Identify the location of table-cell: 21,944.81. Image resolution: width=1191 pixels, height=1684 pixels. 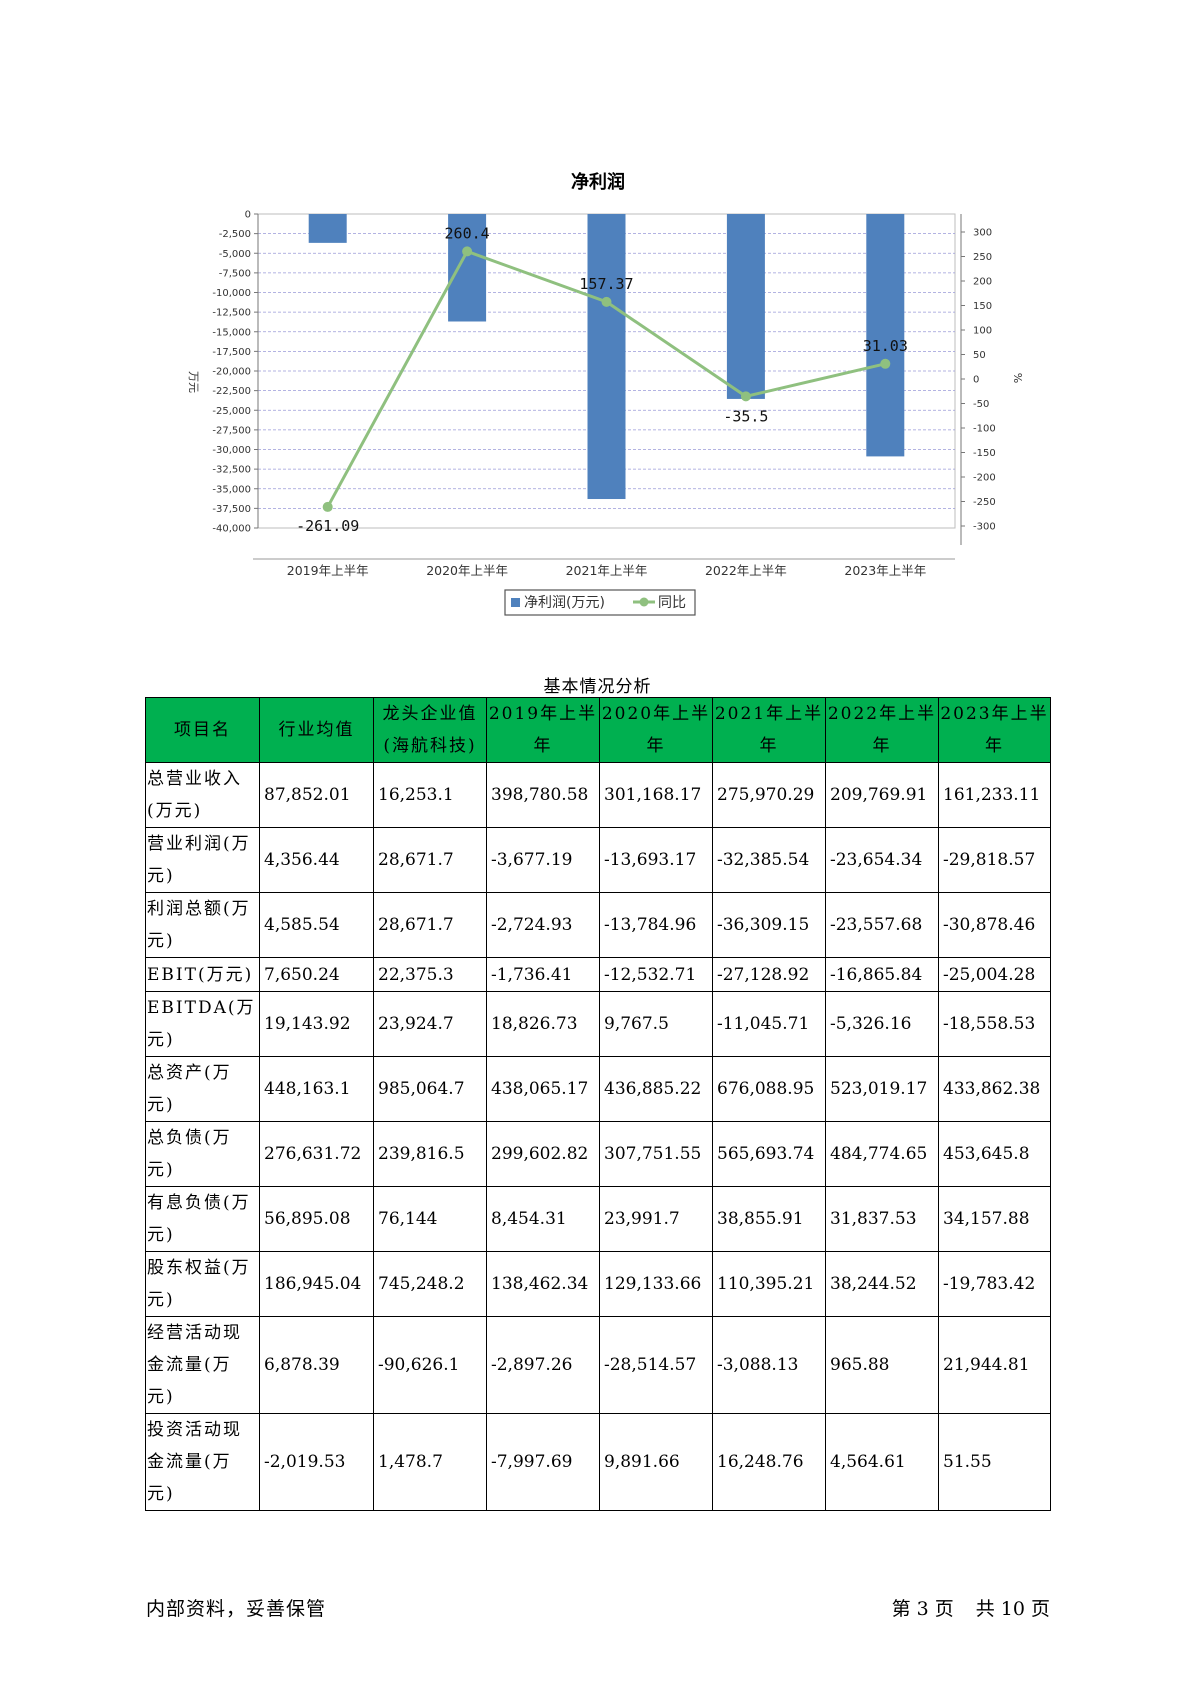
(994, 1365).